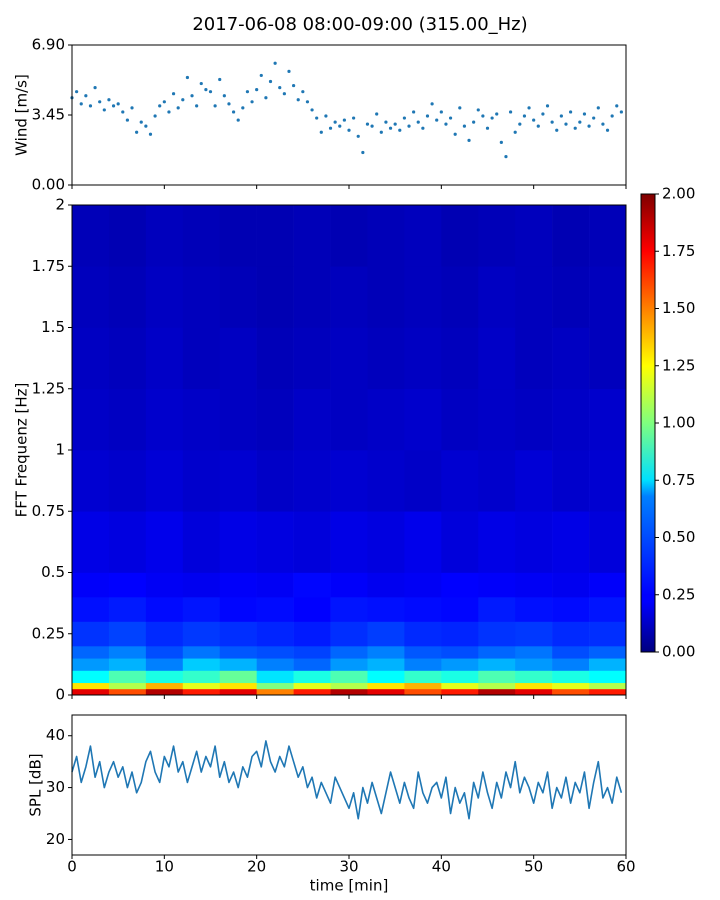 Image resolution: width=720 pixels, height=900 pixels. I want to click on y-tick-label: 3.45, so click(48, 115).